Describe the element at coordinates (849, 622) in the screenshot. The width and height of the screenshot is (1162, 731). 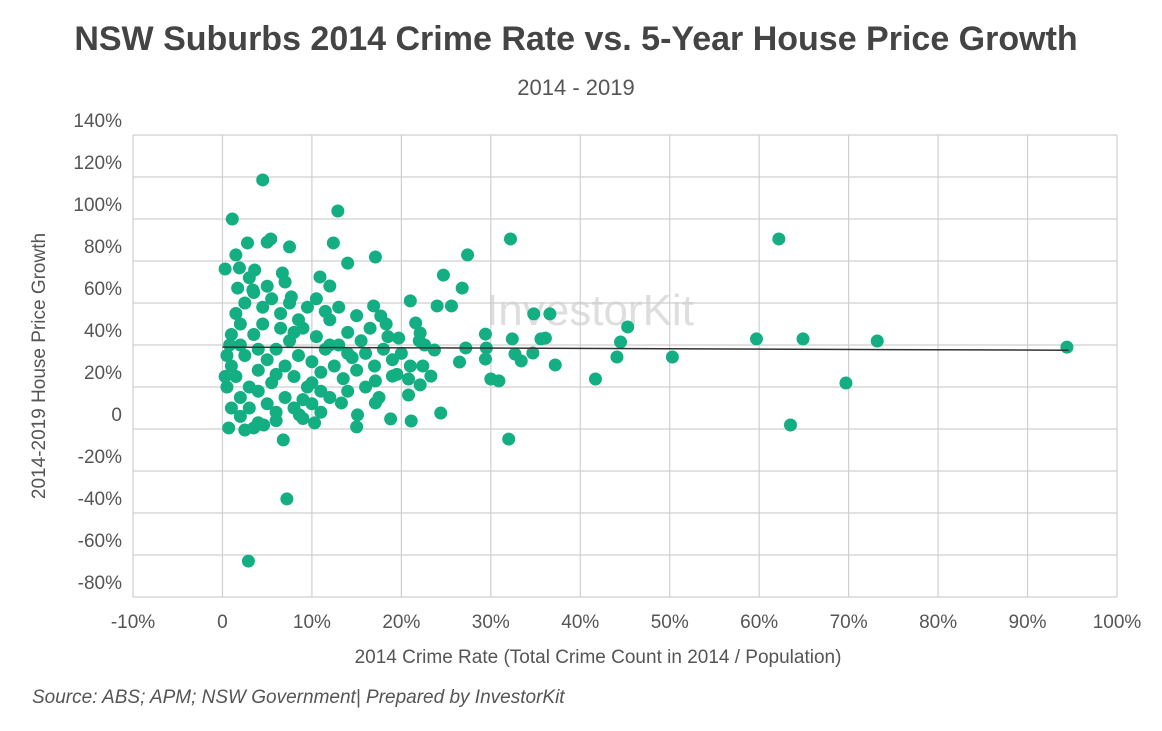
I see `x-tick-label: 70%` at that location.